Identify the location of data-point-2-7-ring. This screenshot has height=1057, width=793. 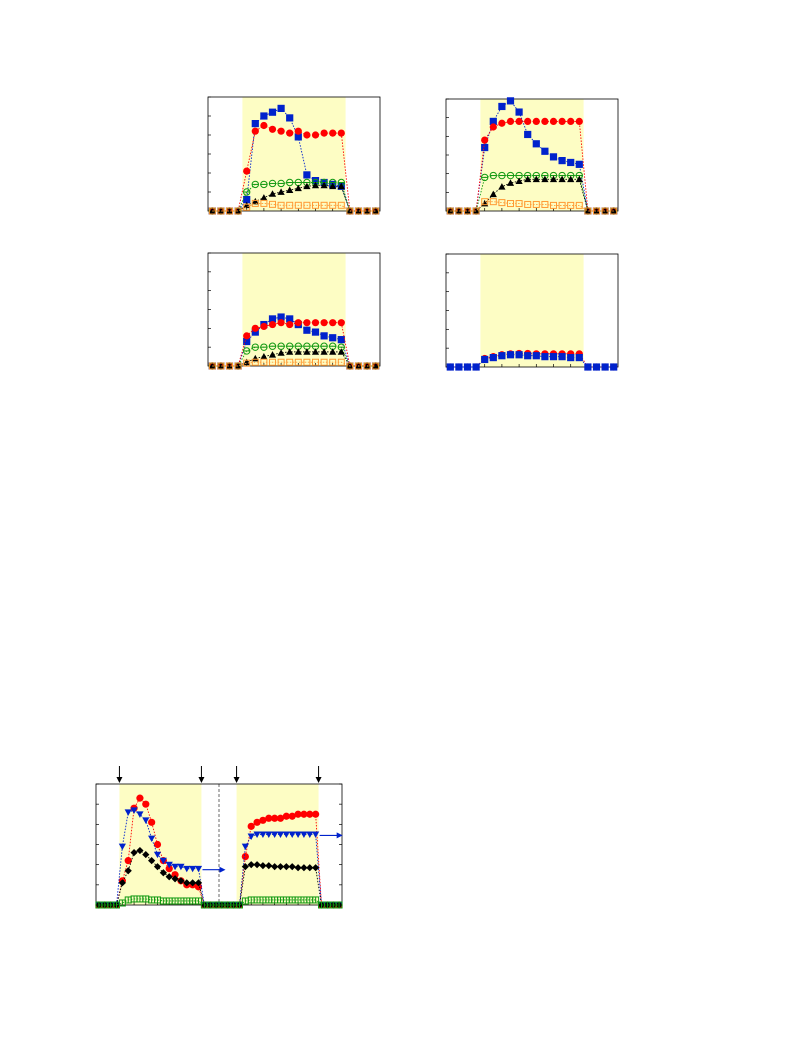
(272, 183).